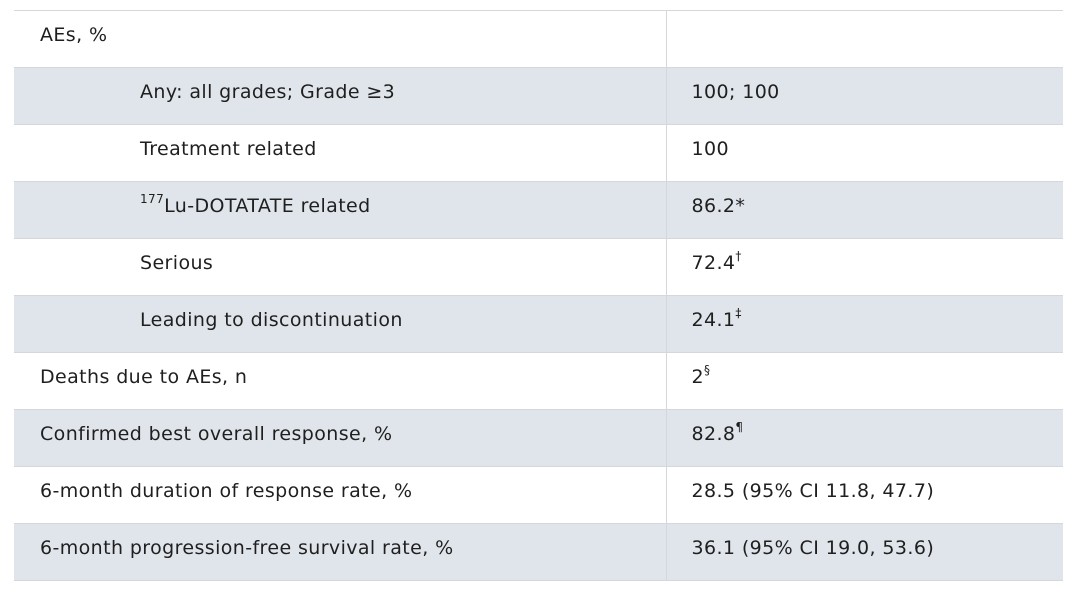  Describe the element at coordinates (226, 491) in the screenshot. I see `row-label: 6-month duration of response rate, %` at that location.